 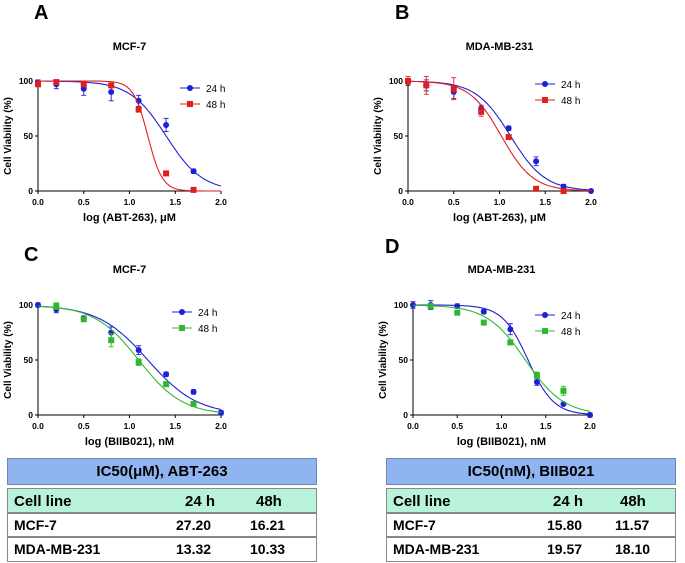 What do you see at coordinates (402, 13) in the screenshot?
I see `panel-label-b: B` at bounding box center [402, 13].